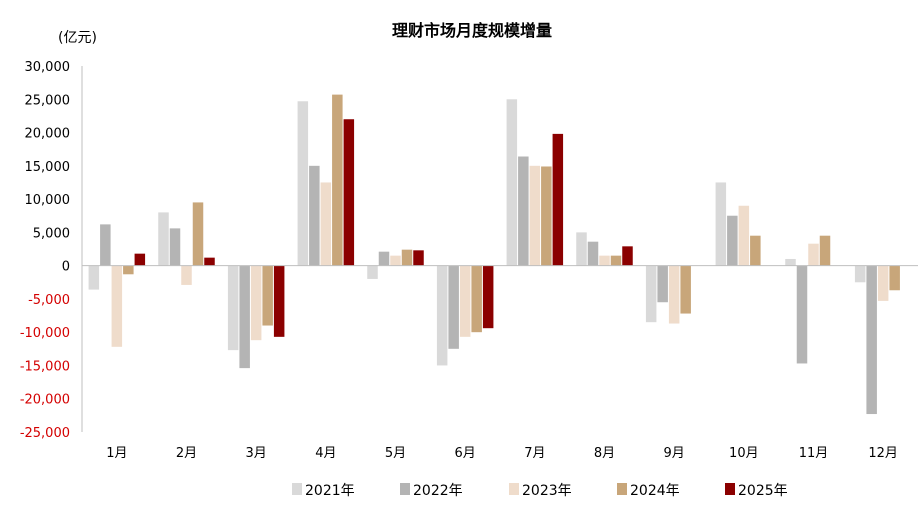 Image resolution: width=923 pixels, height=526 pixels. What do you see at coordinates (395, 453) in the screenshot?
I see `x-tick-label: 5月` at bounding box center [395, 453].